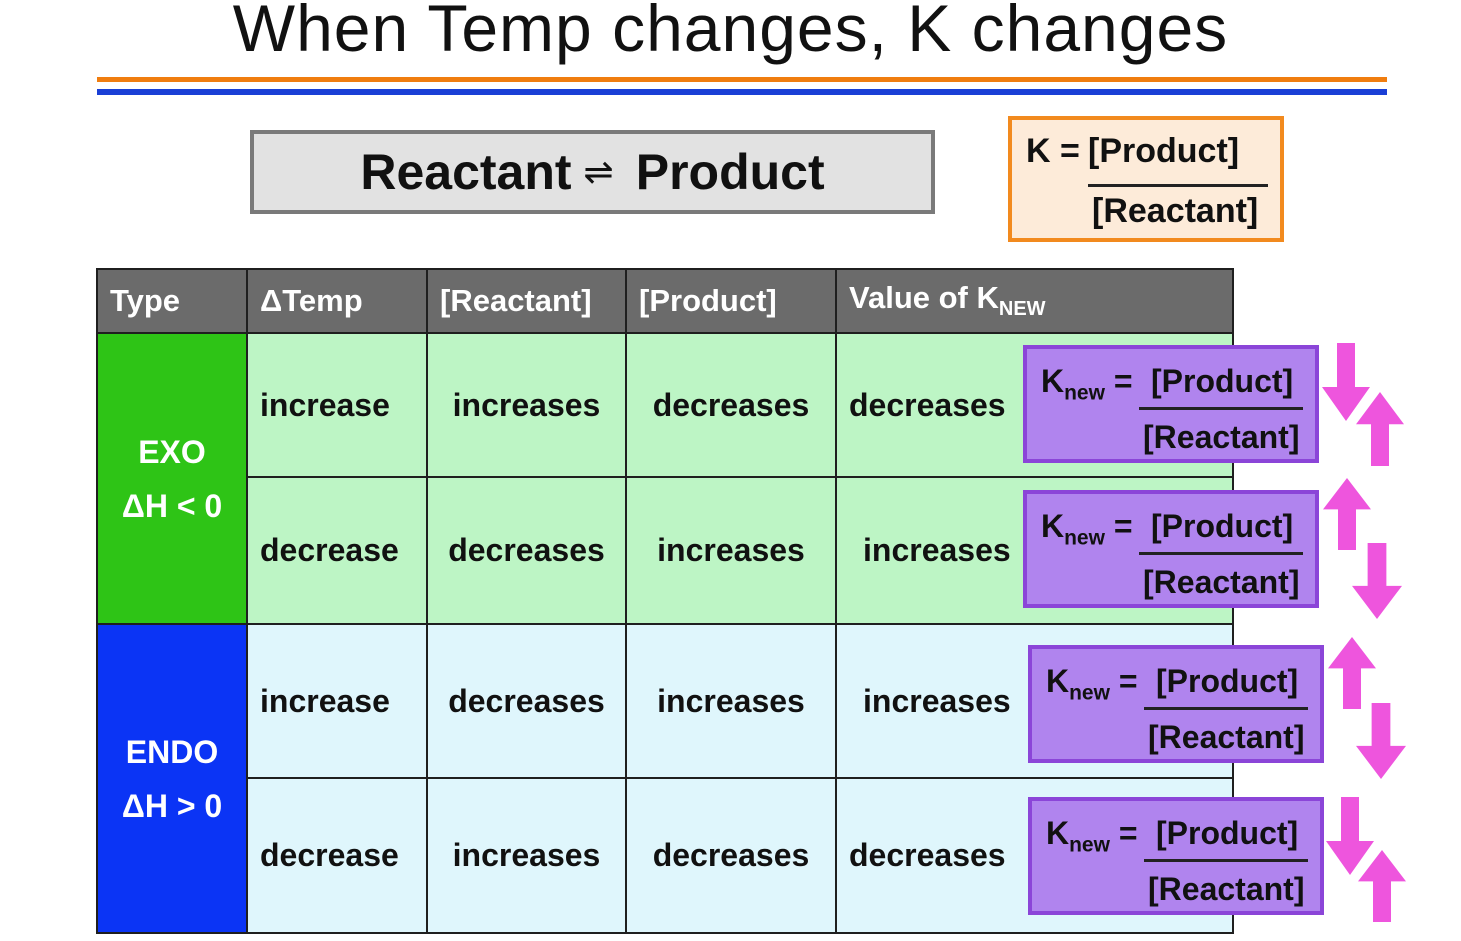 The image size is (1461, 941). What do you see at coordinates (1022, 309) in the screenshot?
I see `header-k-value-subscript: NEW` at bounding box center [1022, 309].